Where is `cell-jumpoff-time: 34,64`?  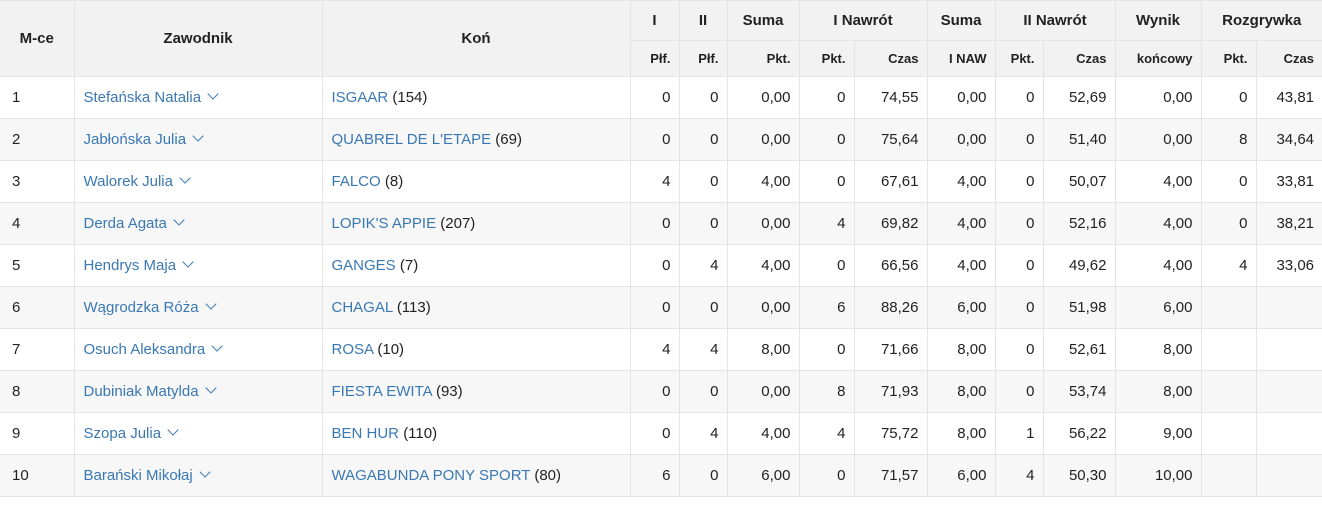 cell-jumpoff-time: 34,64 is located at coordinates (1289, 139).